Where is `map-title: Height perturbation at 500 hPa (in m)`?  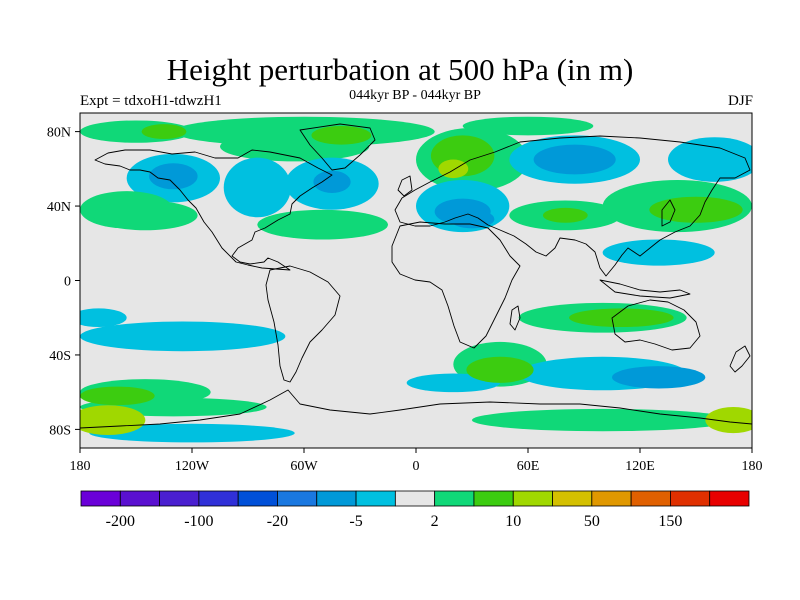
map-title: Height perturbation at 500 hPa (in m) is located at coordinates (400, 69).